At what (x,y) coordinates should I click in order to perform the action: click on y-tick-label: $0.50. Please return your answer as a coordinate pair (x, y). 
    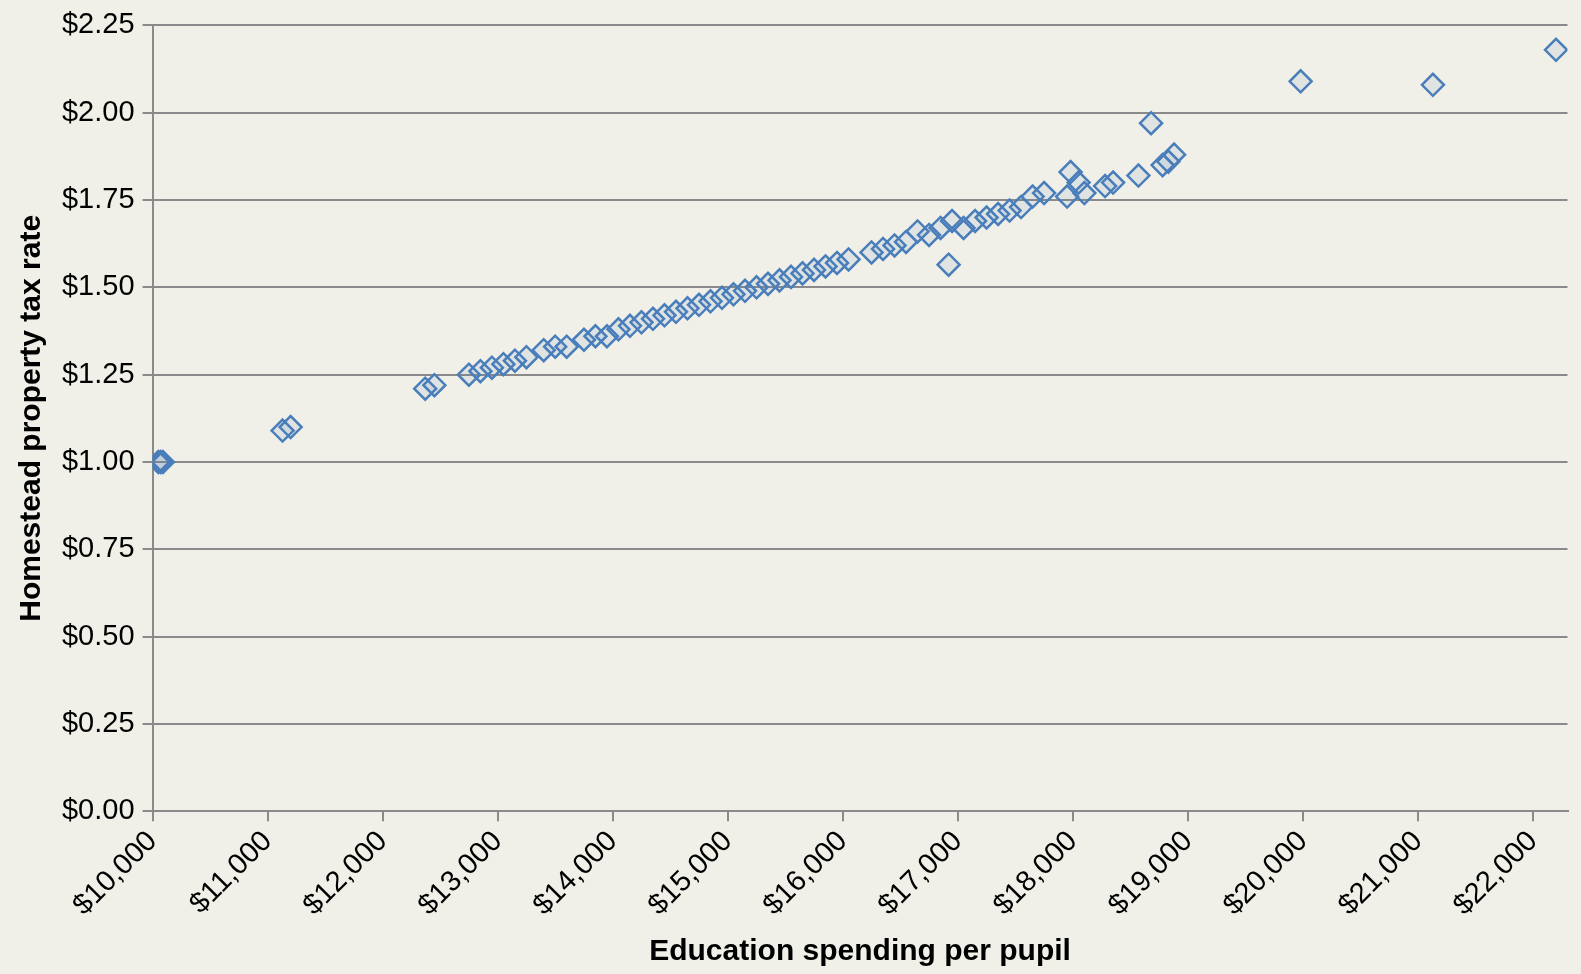
    Looking at the image, I should click on (98, 634).